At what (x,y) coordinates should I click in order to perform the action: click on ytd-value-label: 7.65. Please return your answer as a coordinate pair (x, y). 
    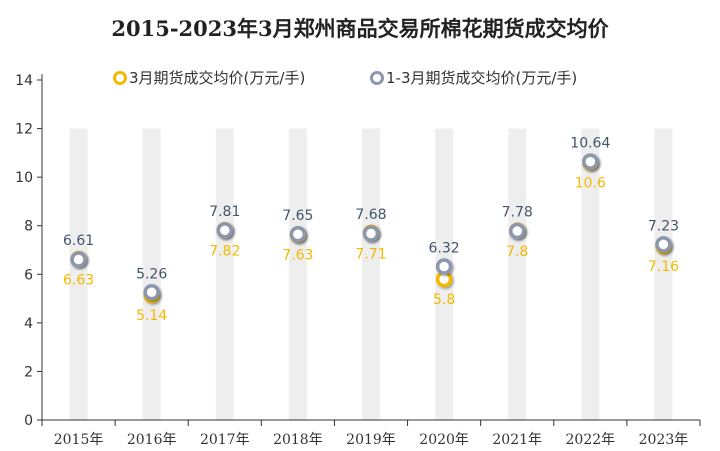
    Looking at the image, I should click on (297, 216).